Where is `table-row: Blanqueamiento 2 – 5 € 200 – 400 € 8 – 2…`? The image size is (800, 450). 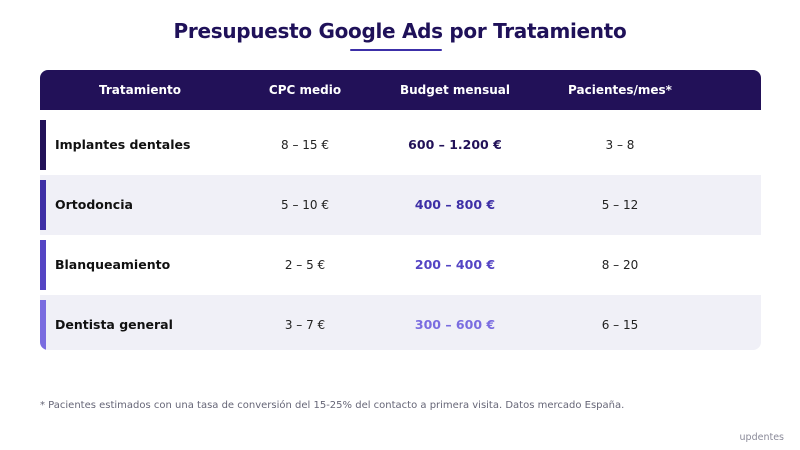 table-row: Blanqueamiento 2 – 5 € 200 – 400 € 8 – 2… is located at coordinates (400, 265).